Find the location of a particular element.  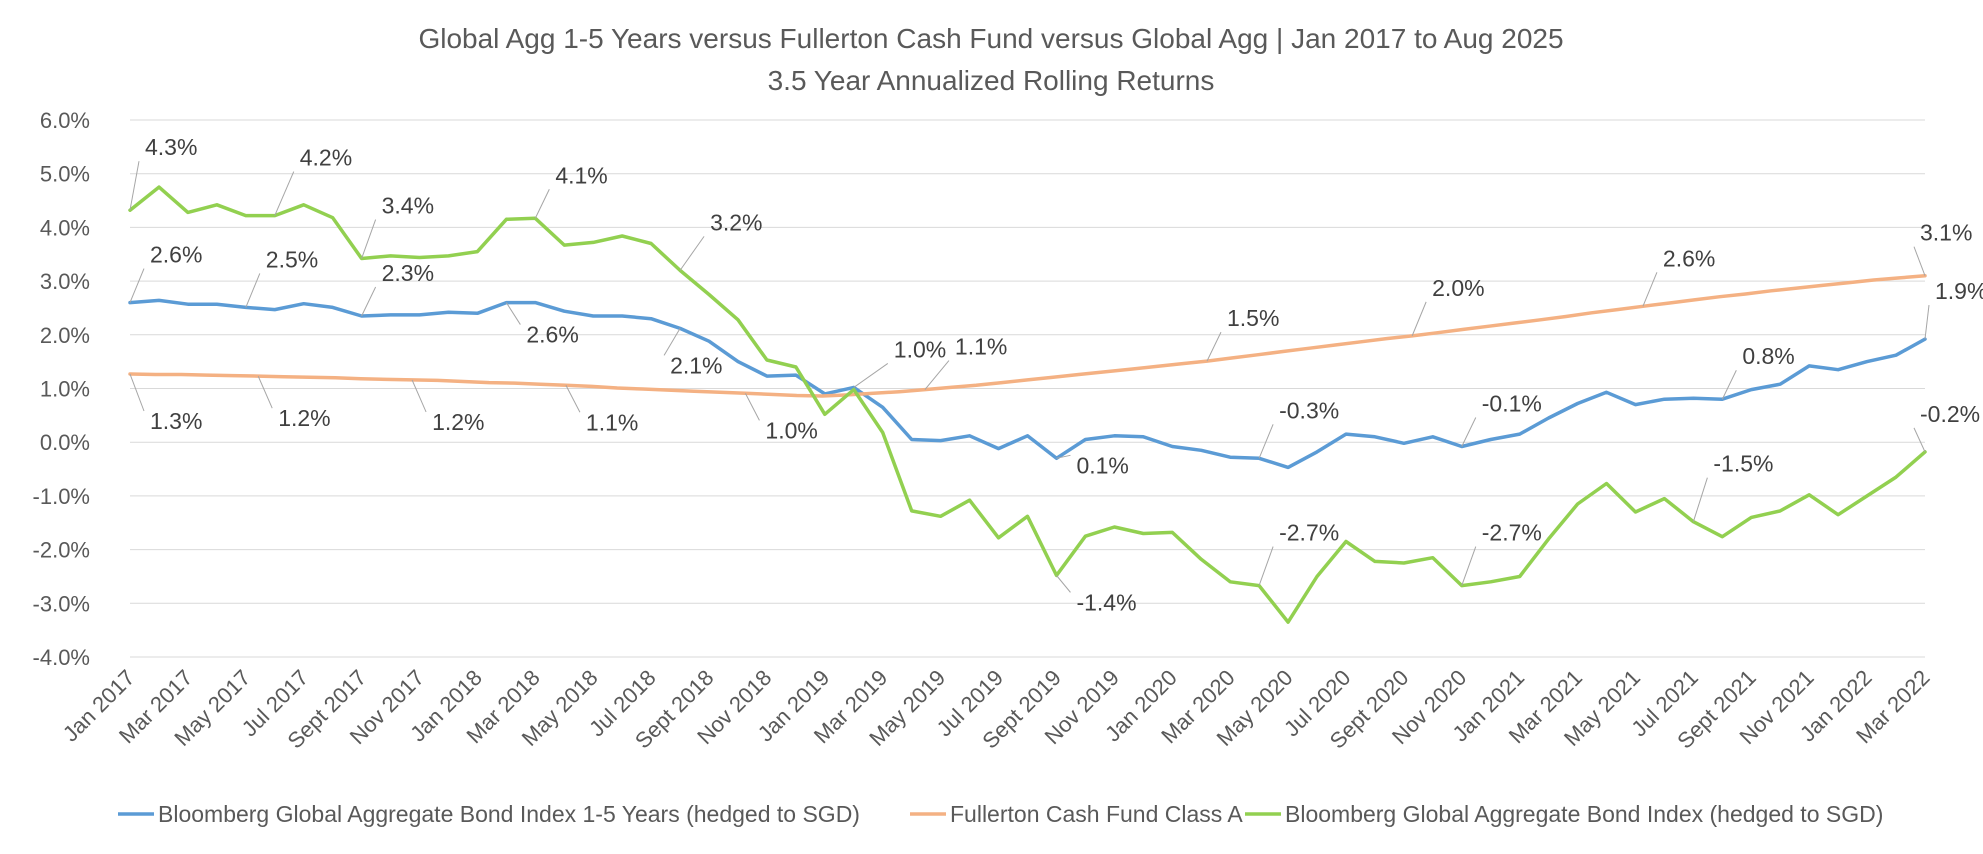

data-label: -1.5% is located at coordinates (1743, 464).